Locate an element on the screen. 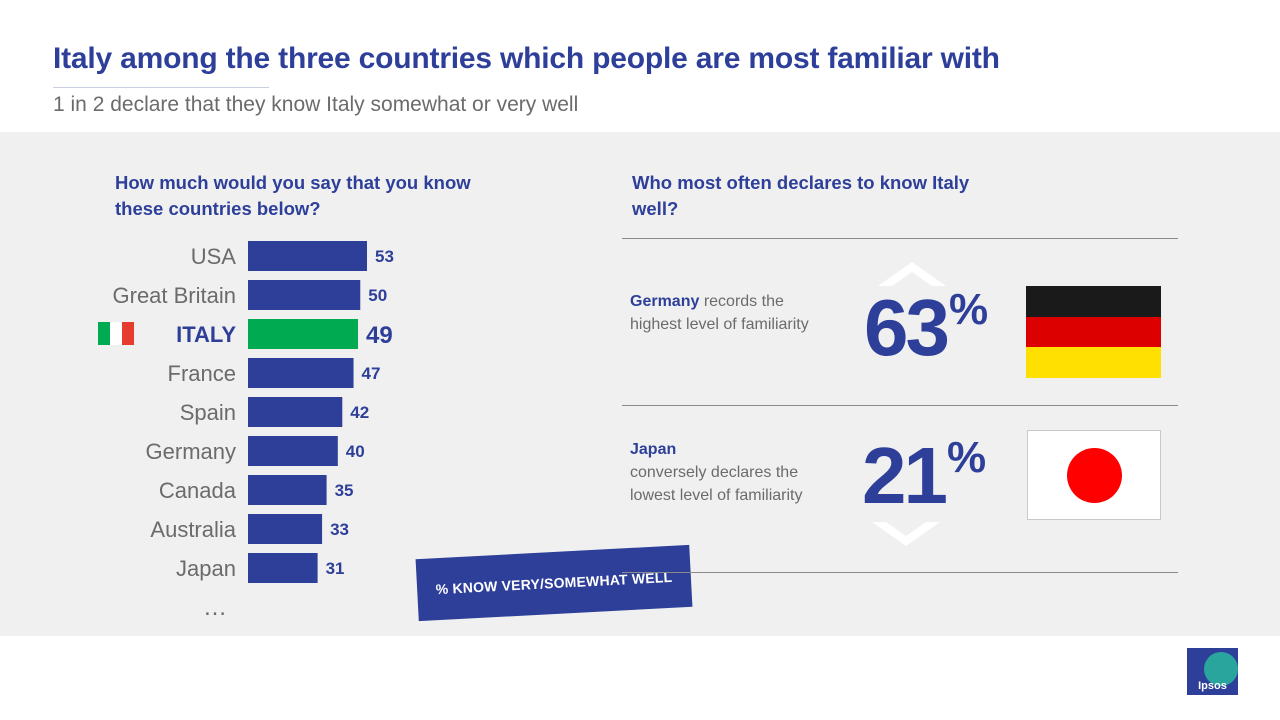  category-label-italy: ITALY is located at coordinates (206, 334).